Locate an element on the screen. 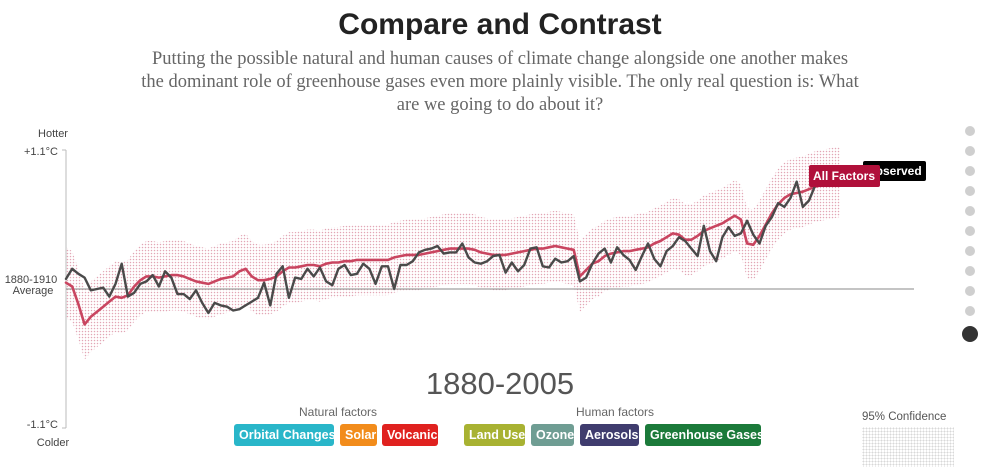 The width and height of the screenshot is (989, 475). y-tick-label-bottom: -1.1°C is located at coordinates (42, 425).